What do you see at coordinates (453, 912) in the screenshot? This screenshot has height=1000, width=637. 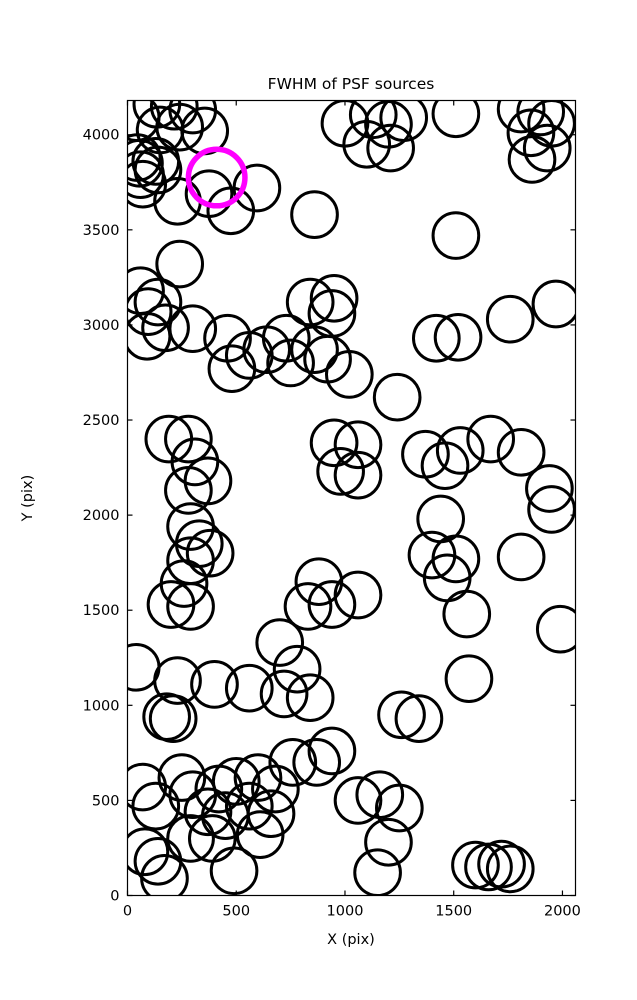 I see `x-tick-label: 1500` at bounding box center [453, 912].